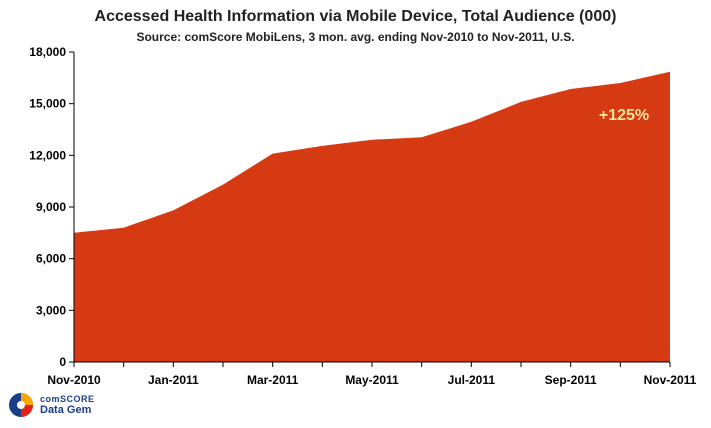 The width and height of the screenshot is (711, 428). Describe the element at coordinates (66, 410) in the screenshot. I see `brand-product: Data Gem` at that location.